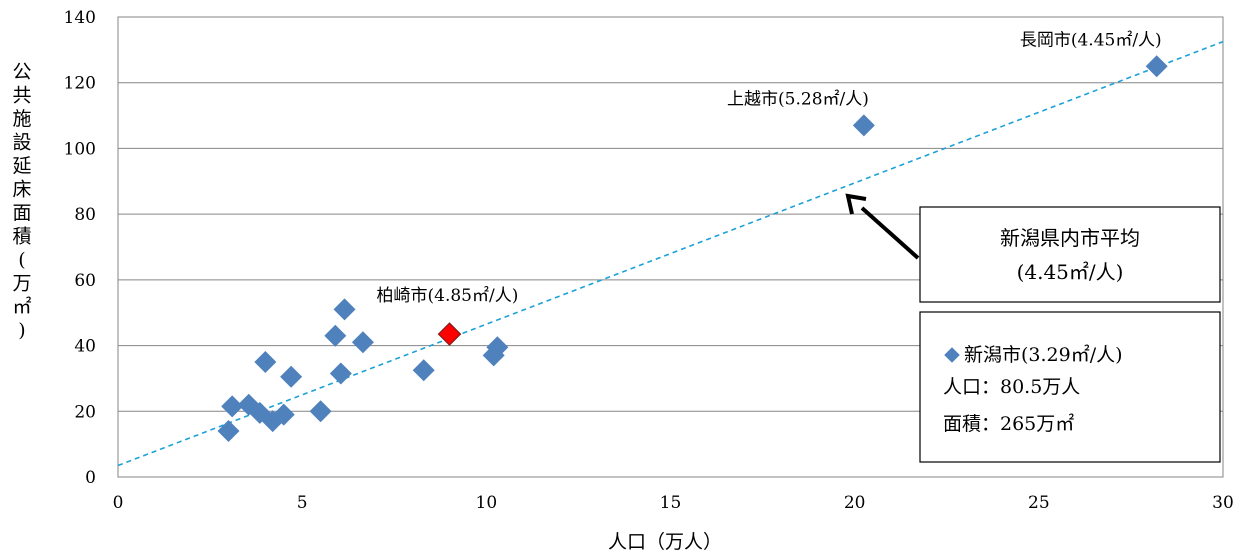 The height and width of the screenshot is (558, 1250). What do you see at coordinates (21, 72) in the screenshot?
I see `y-axis-title-char: 公` at bounding box center [21, 72].